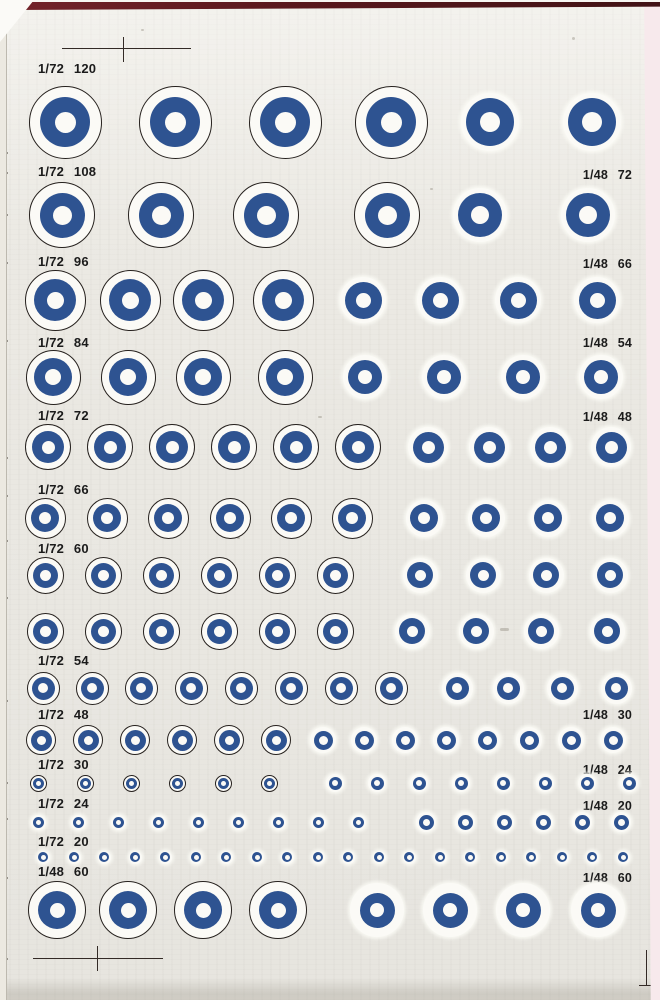  Describe the element at coordinates (607, 343) in the screenshot. I see `scale-label-right: 1/48 54` at that location.